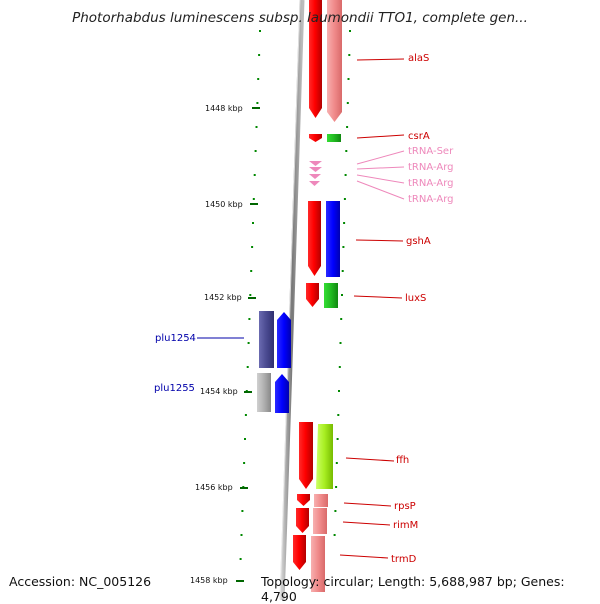 This screenshot has height=604, width=600. I want to click on scale-label: 1456 kbp, so click(214, 487).